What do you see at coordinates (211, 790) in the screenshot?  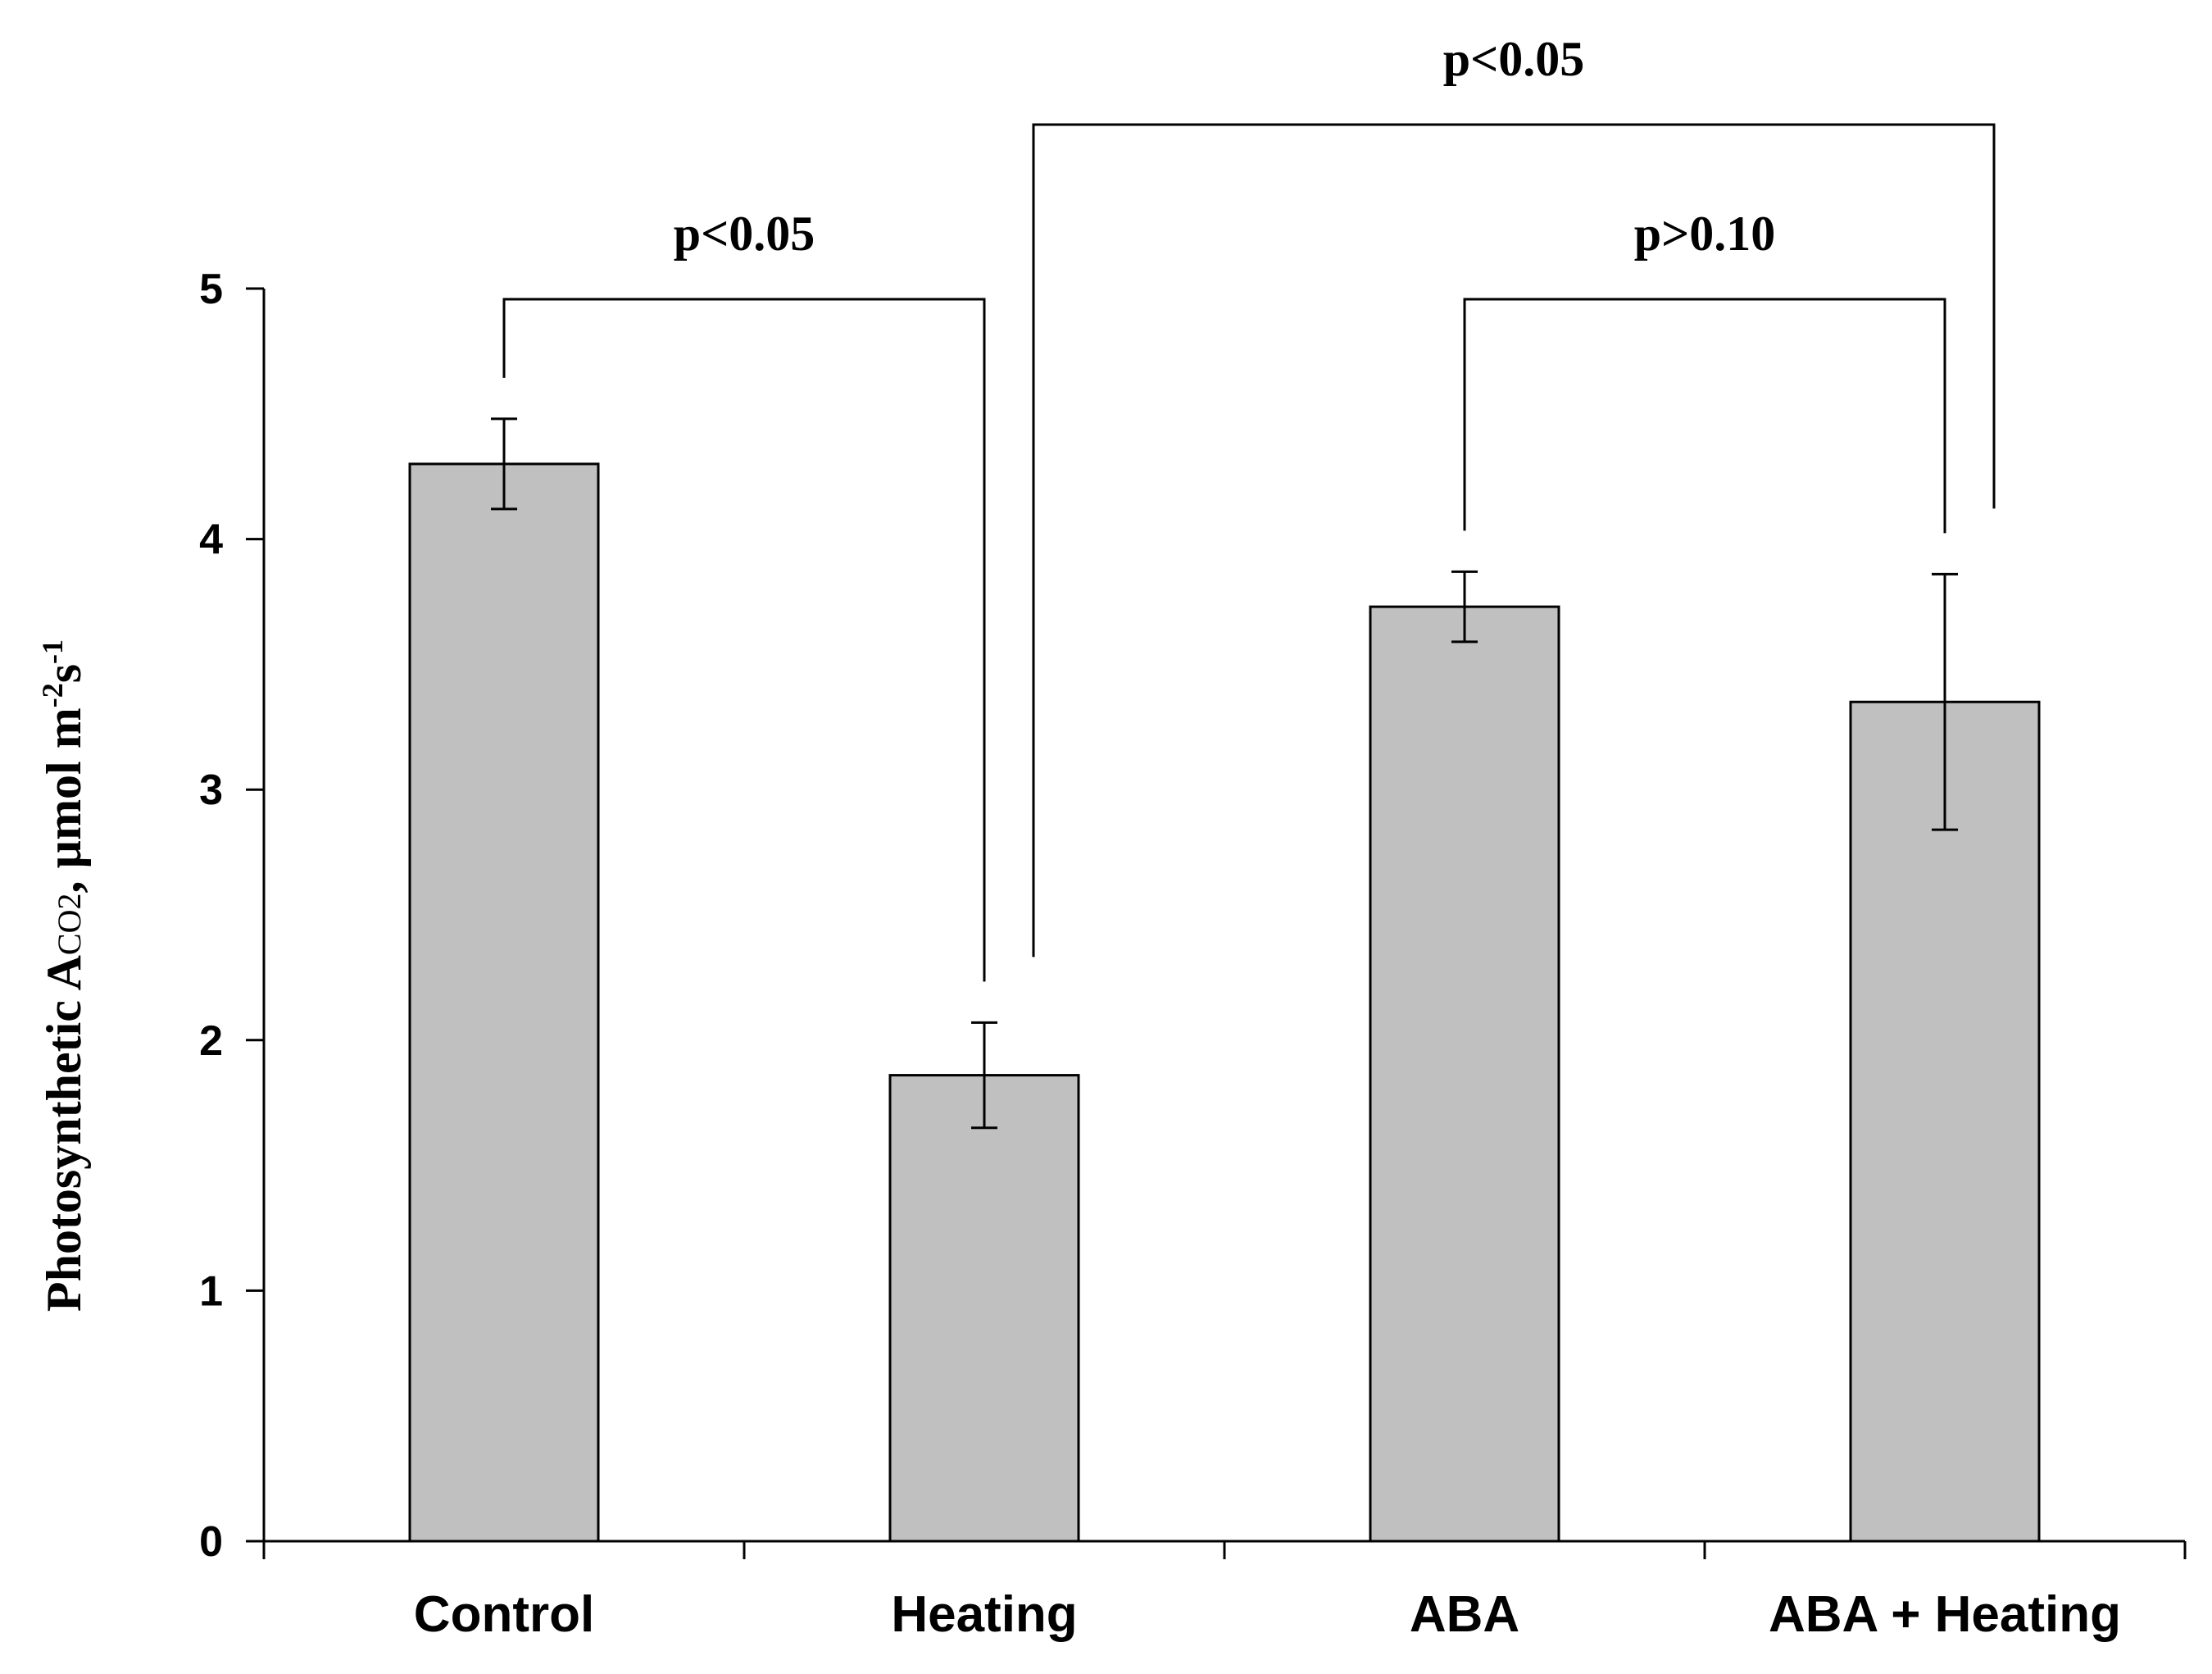 I see `y-tick-label: 3` at bounding box center [211, 790].